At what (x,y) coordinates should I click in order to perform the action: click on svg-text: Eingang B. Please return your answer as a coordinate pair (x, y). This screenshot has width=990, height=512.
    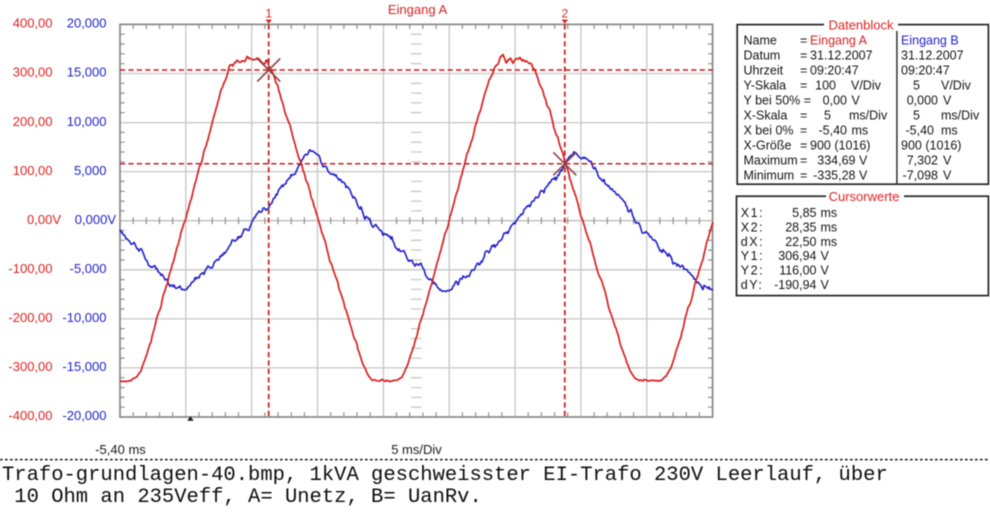
    Looking at the image, I should click on (930, 41).